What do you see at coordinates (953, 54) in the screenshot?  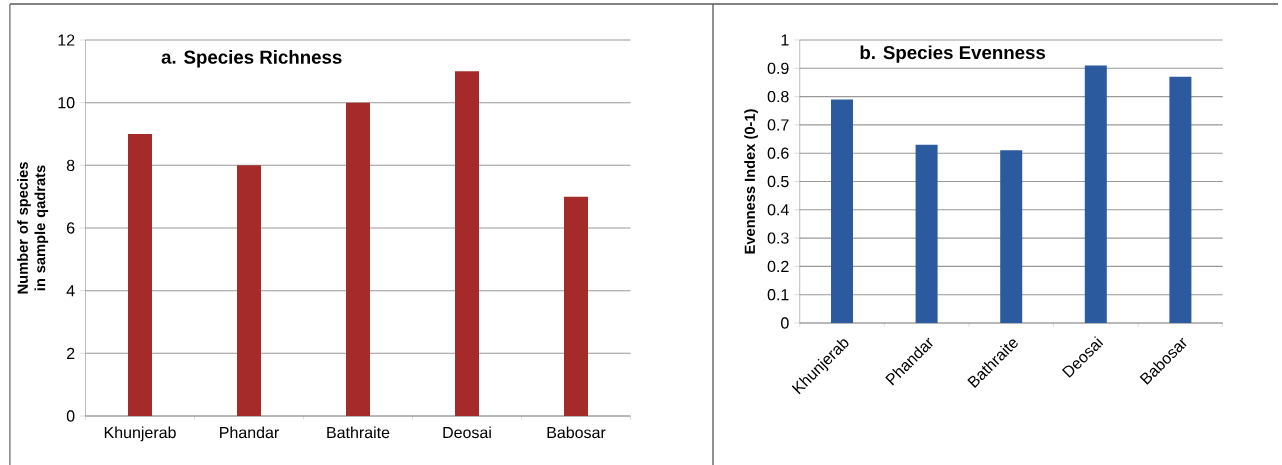 I see `chart-title: b. Species Evenness` at bounding box center [953, 54].